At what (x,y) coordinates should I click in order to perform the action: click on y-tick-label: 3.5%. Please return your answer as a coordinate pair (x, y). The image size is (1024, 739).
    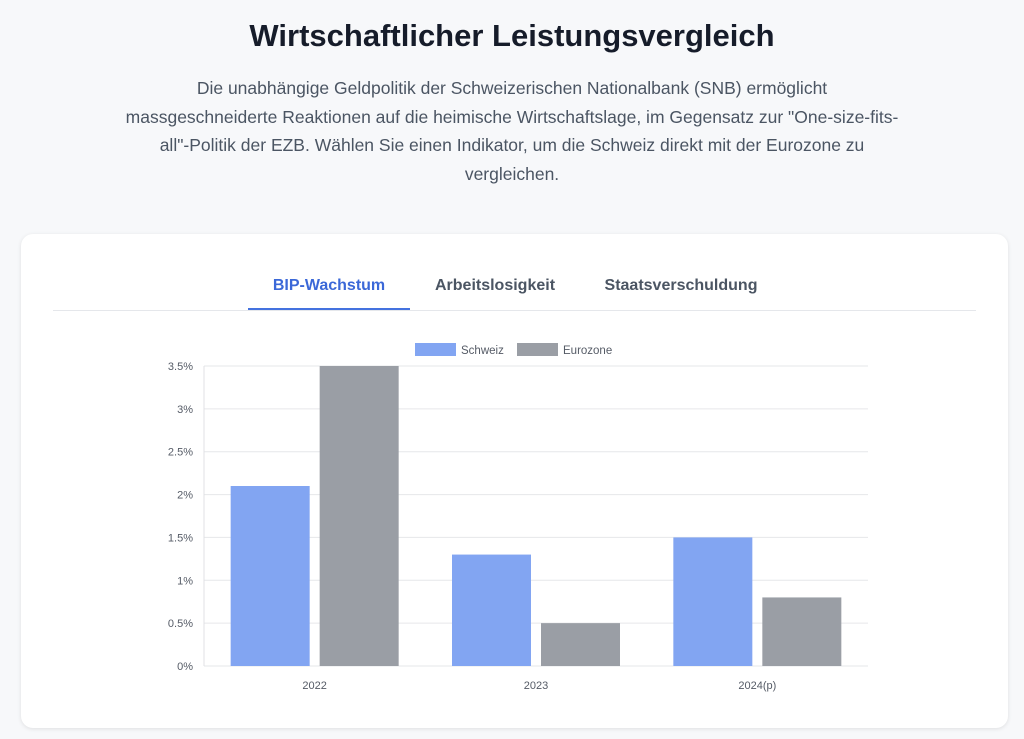
    Looking at the image, I should click on (180, 367).